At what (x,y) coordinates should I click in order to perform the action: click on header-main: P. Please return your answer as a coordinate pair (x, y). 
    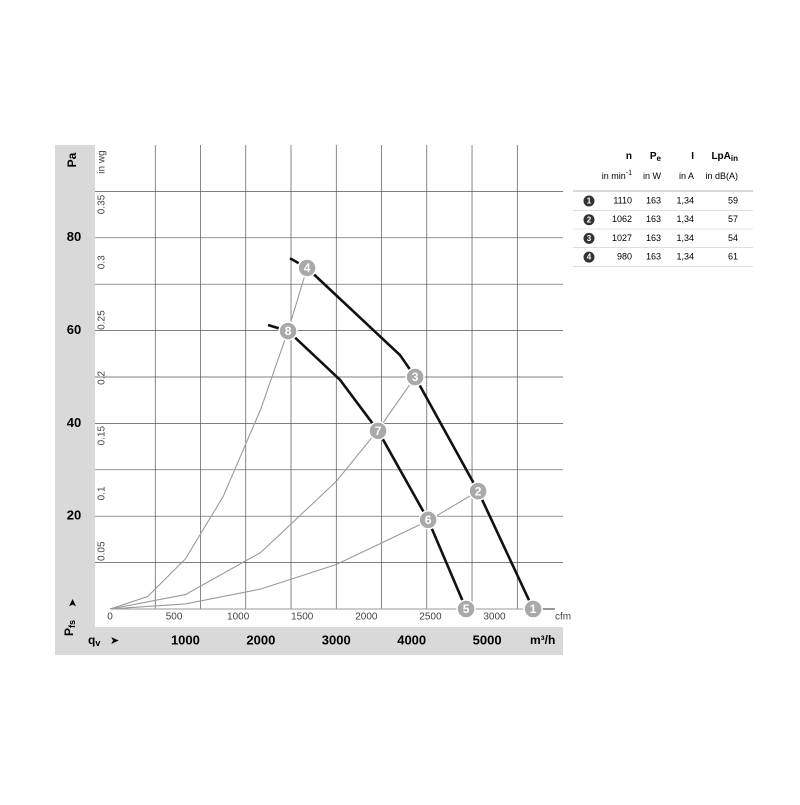
    Looking at the image, I should click on (653, 156).